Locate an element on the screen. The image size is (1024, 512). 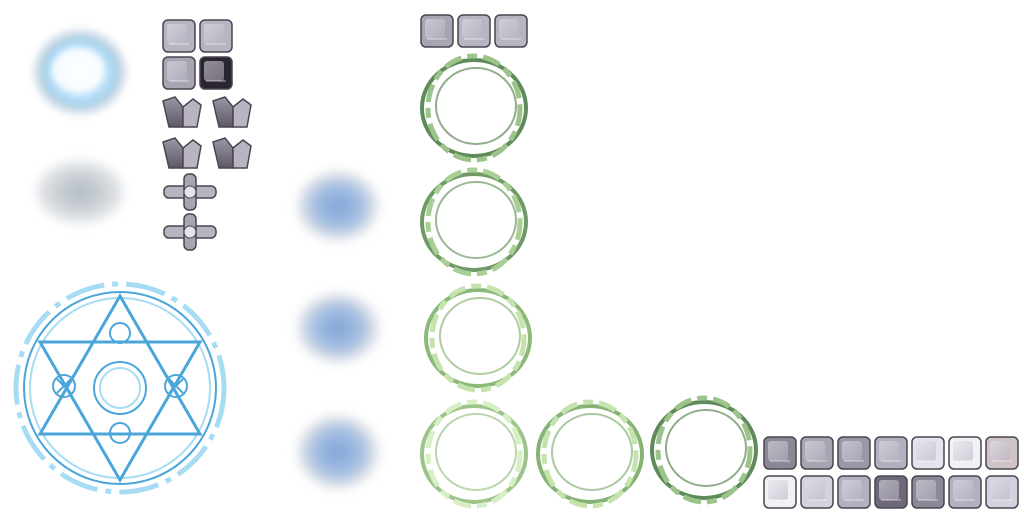
ice-cube-r1-c7 is located at coordinates (1002, 453).